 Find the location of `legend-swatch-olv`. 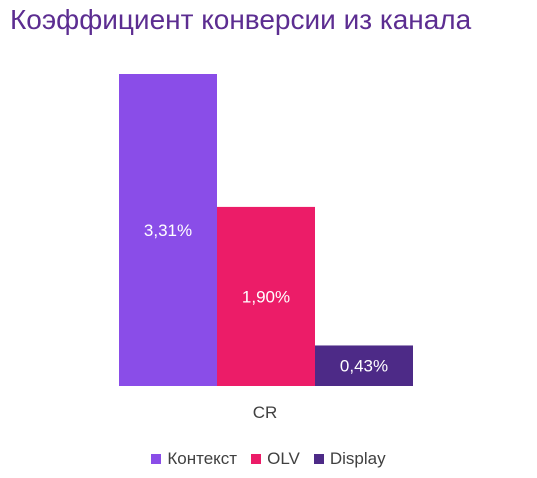

legend-swatch-olv is located at coordinates (256, 459).